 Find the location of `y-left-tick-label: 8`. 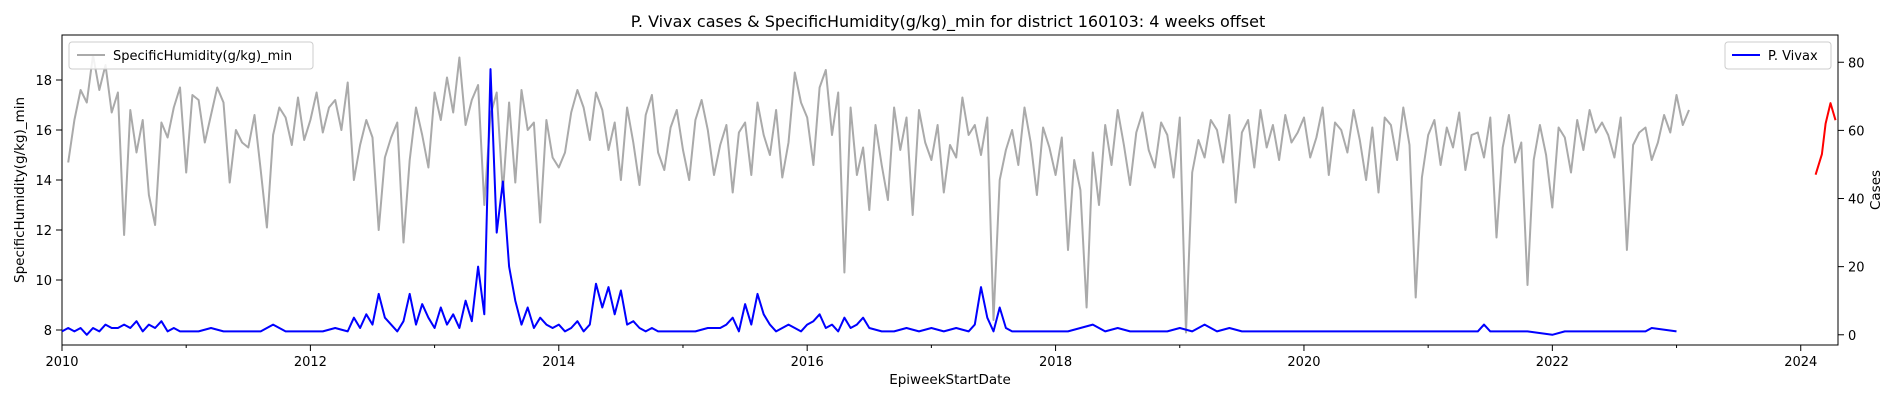

y-left-tick-label: 8 is located at coordinates (48, 331).